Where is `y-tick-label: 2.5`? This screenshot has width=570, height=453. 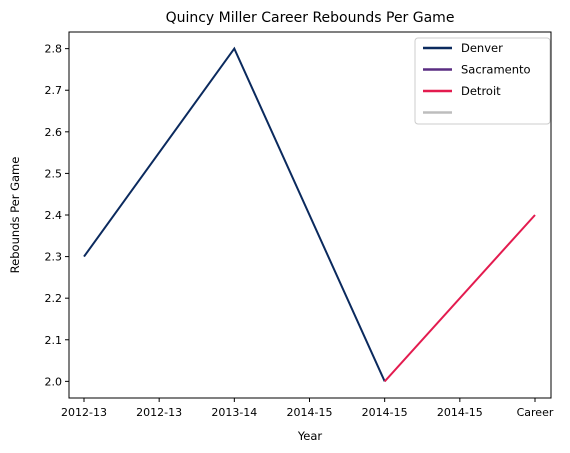
y-tick-label: 2.5 is located at coordinates (54, 173).